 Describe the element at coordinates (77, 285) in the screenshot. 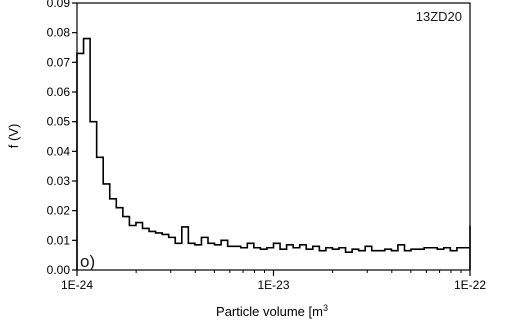

I see `x-tick-label: 1E-24` at that location.